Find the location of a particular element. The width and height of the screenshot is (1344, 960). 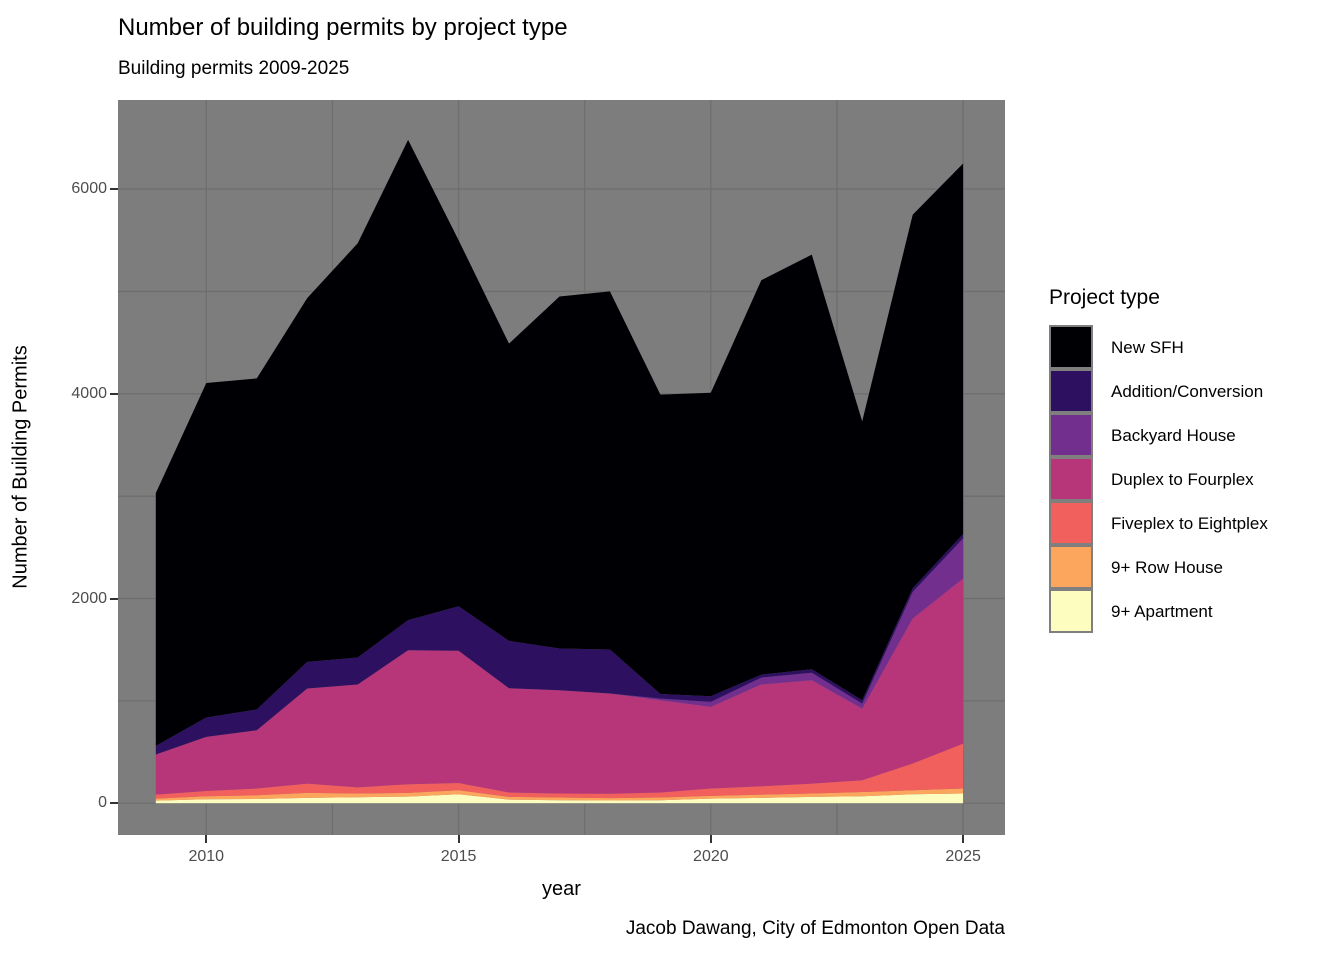

x-tick-mark-2025 is located at coordinates (963, 839).